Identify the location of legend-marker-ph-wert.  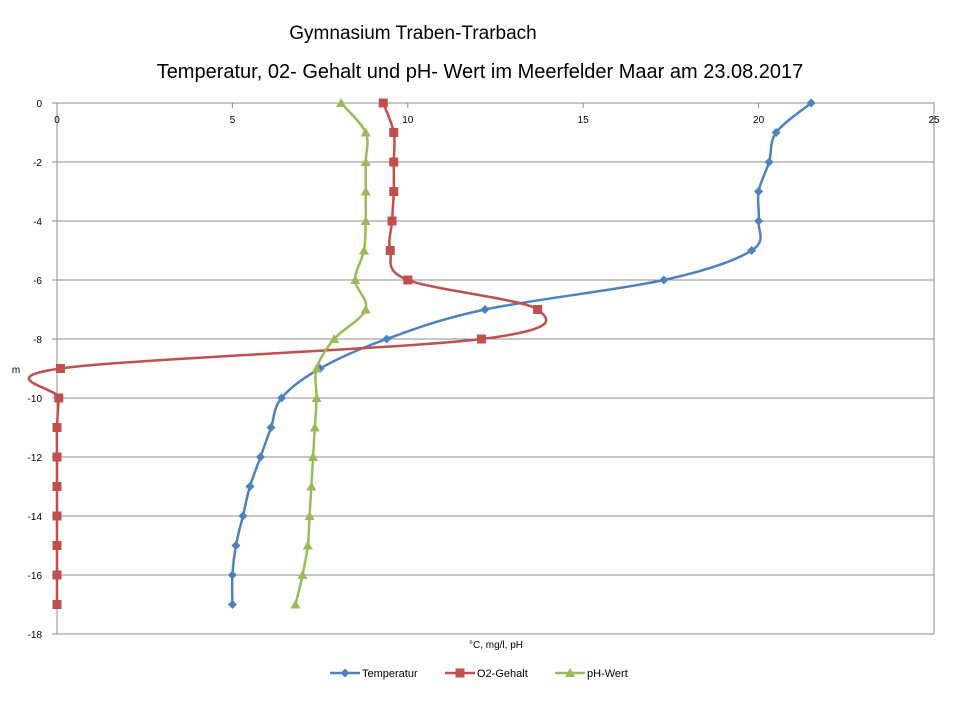
(570, 672).